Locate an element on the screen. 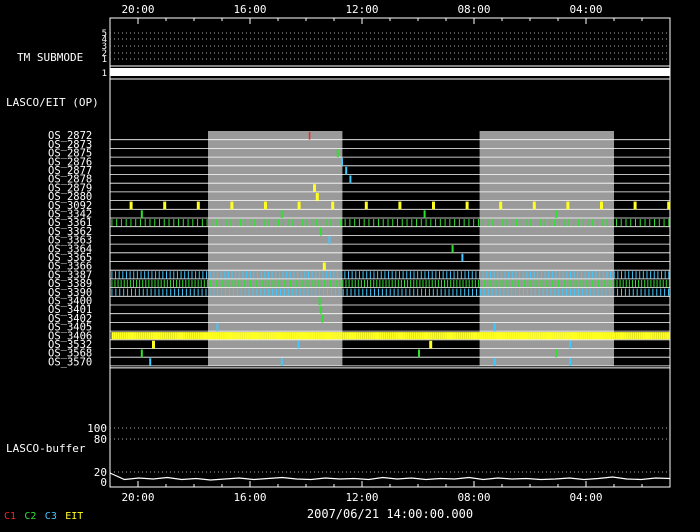  tm-submode-active-level: 1 is located at coordinates (104, 74).